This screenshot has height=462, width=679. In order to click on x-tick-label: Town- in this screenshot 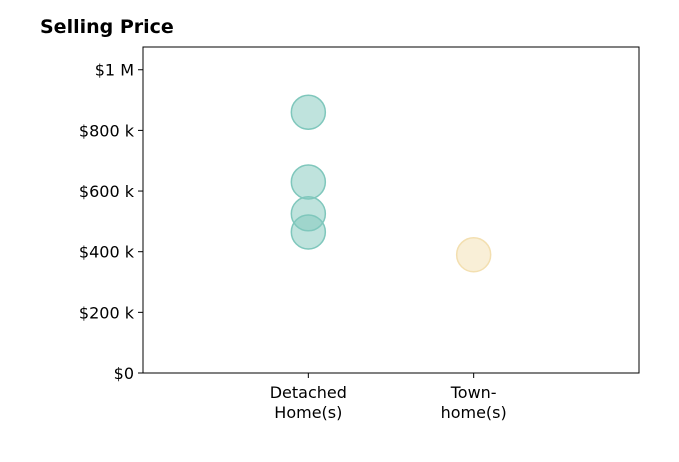, I will do `click(473, 392)`.